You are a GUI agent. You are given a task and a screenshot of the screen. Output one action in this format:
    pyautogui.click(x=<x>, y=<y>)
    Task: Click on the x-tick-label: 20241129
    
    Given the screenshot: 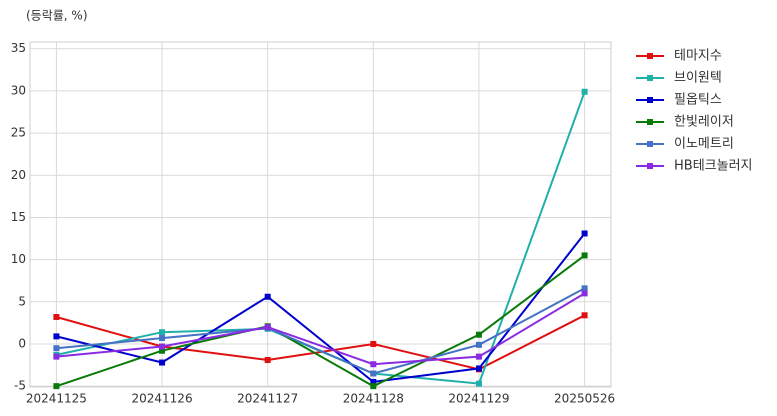 What is the action you would take?
    pyautogui.click(x=478, y=399)
    